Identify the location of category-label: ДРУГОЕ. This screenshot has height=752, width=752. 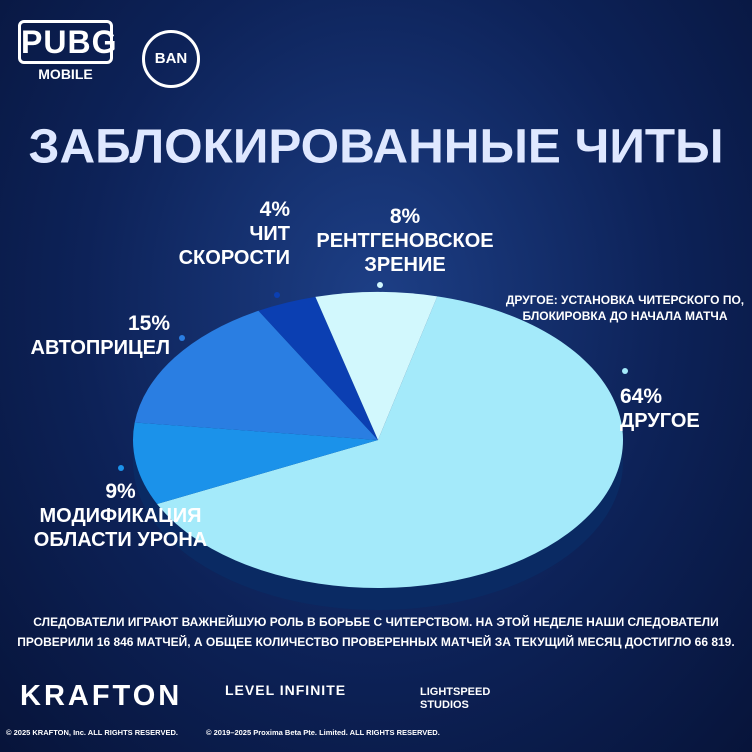
(660, 421).